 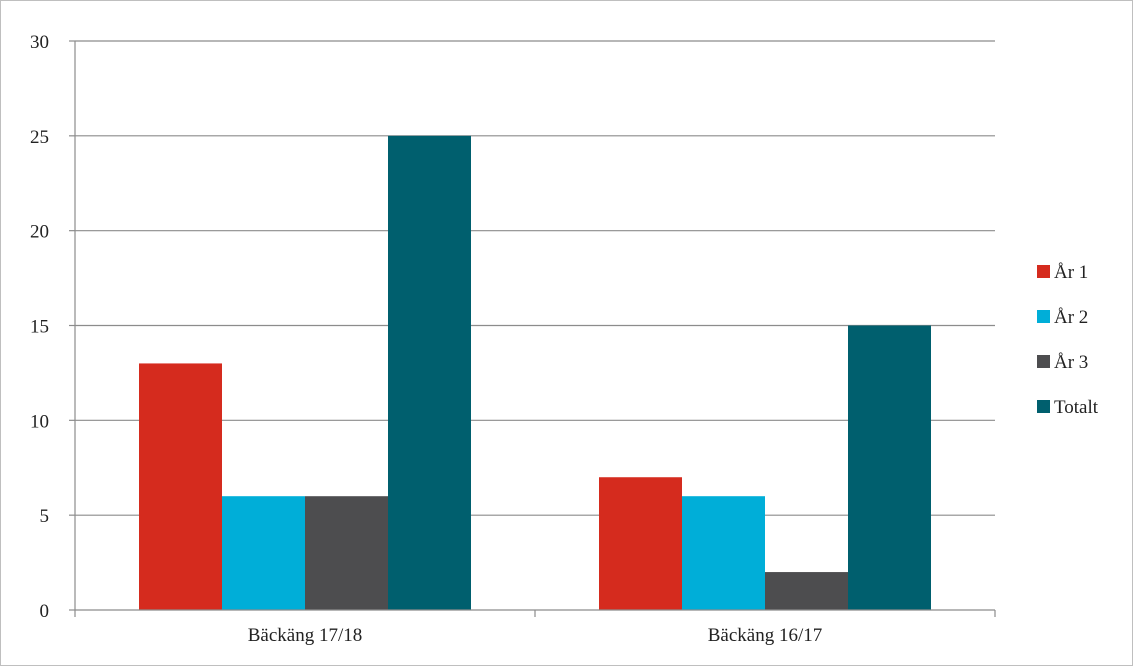 I want to click on y-tick-label: 0, so click(x=45, y=611).